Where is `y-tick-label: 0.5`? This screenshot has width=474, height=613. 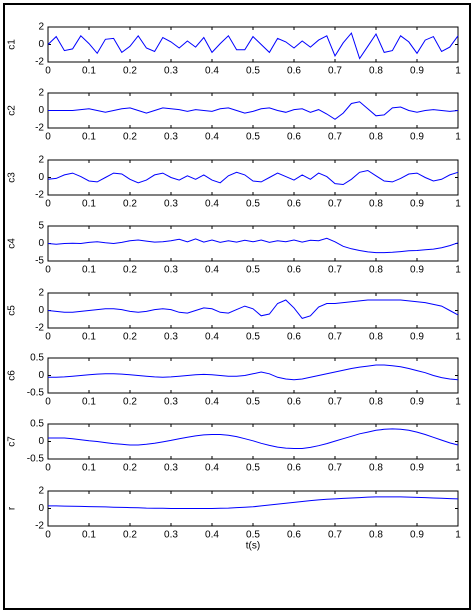 y-tick-label: 0.5 is located at coordinates (37, 358).